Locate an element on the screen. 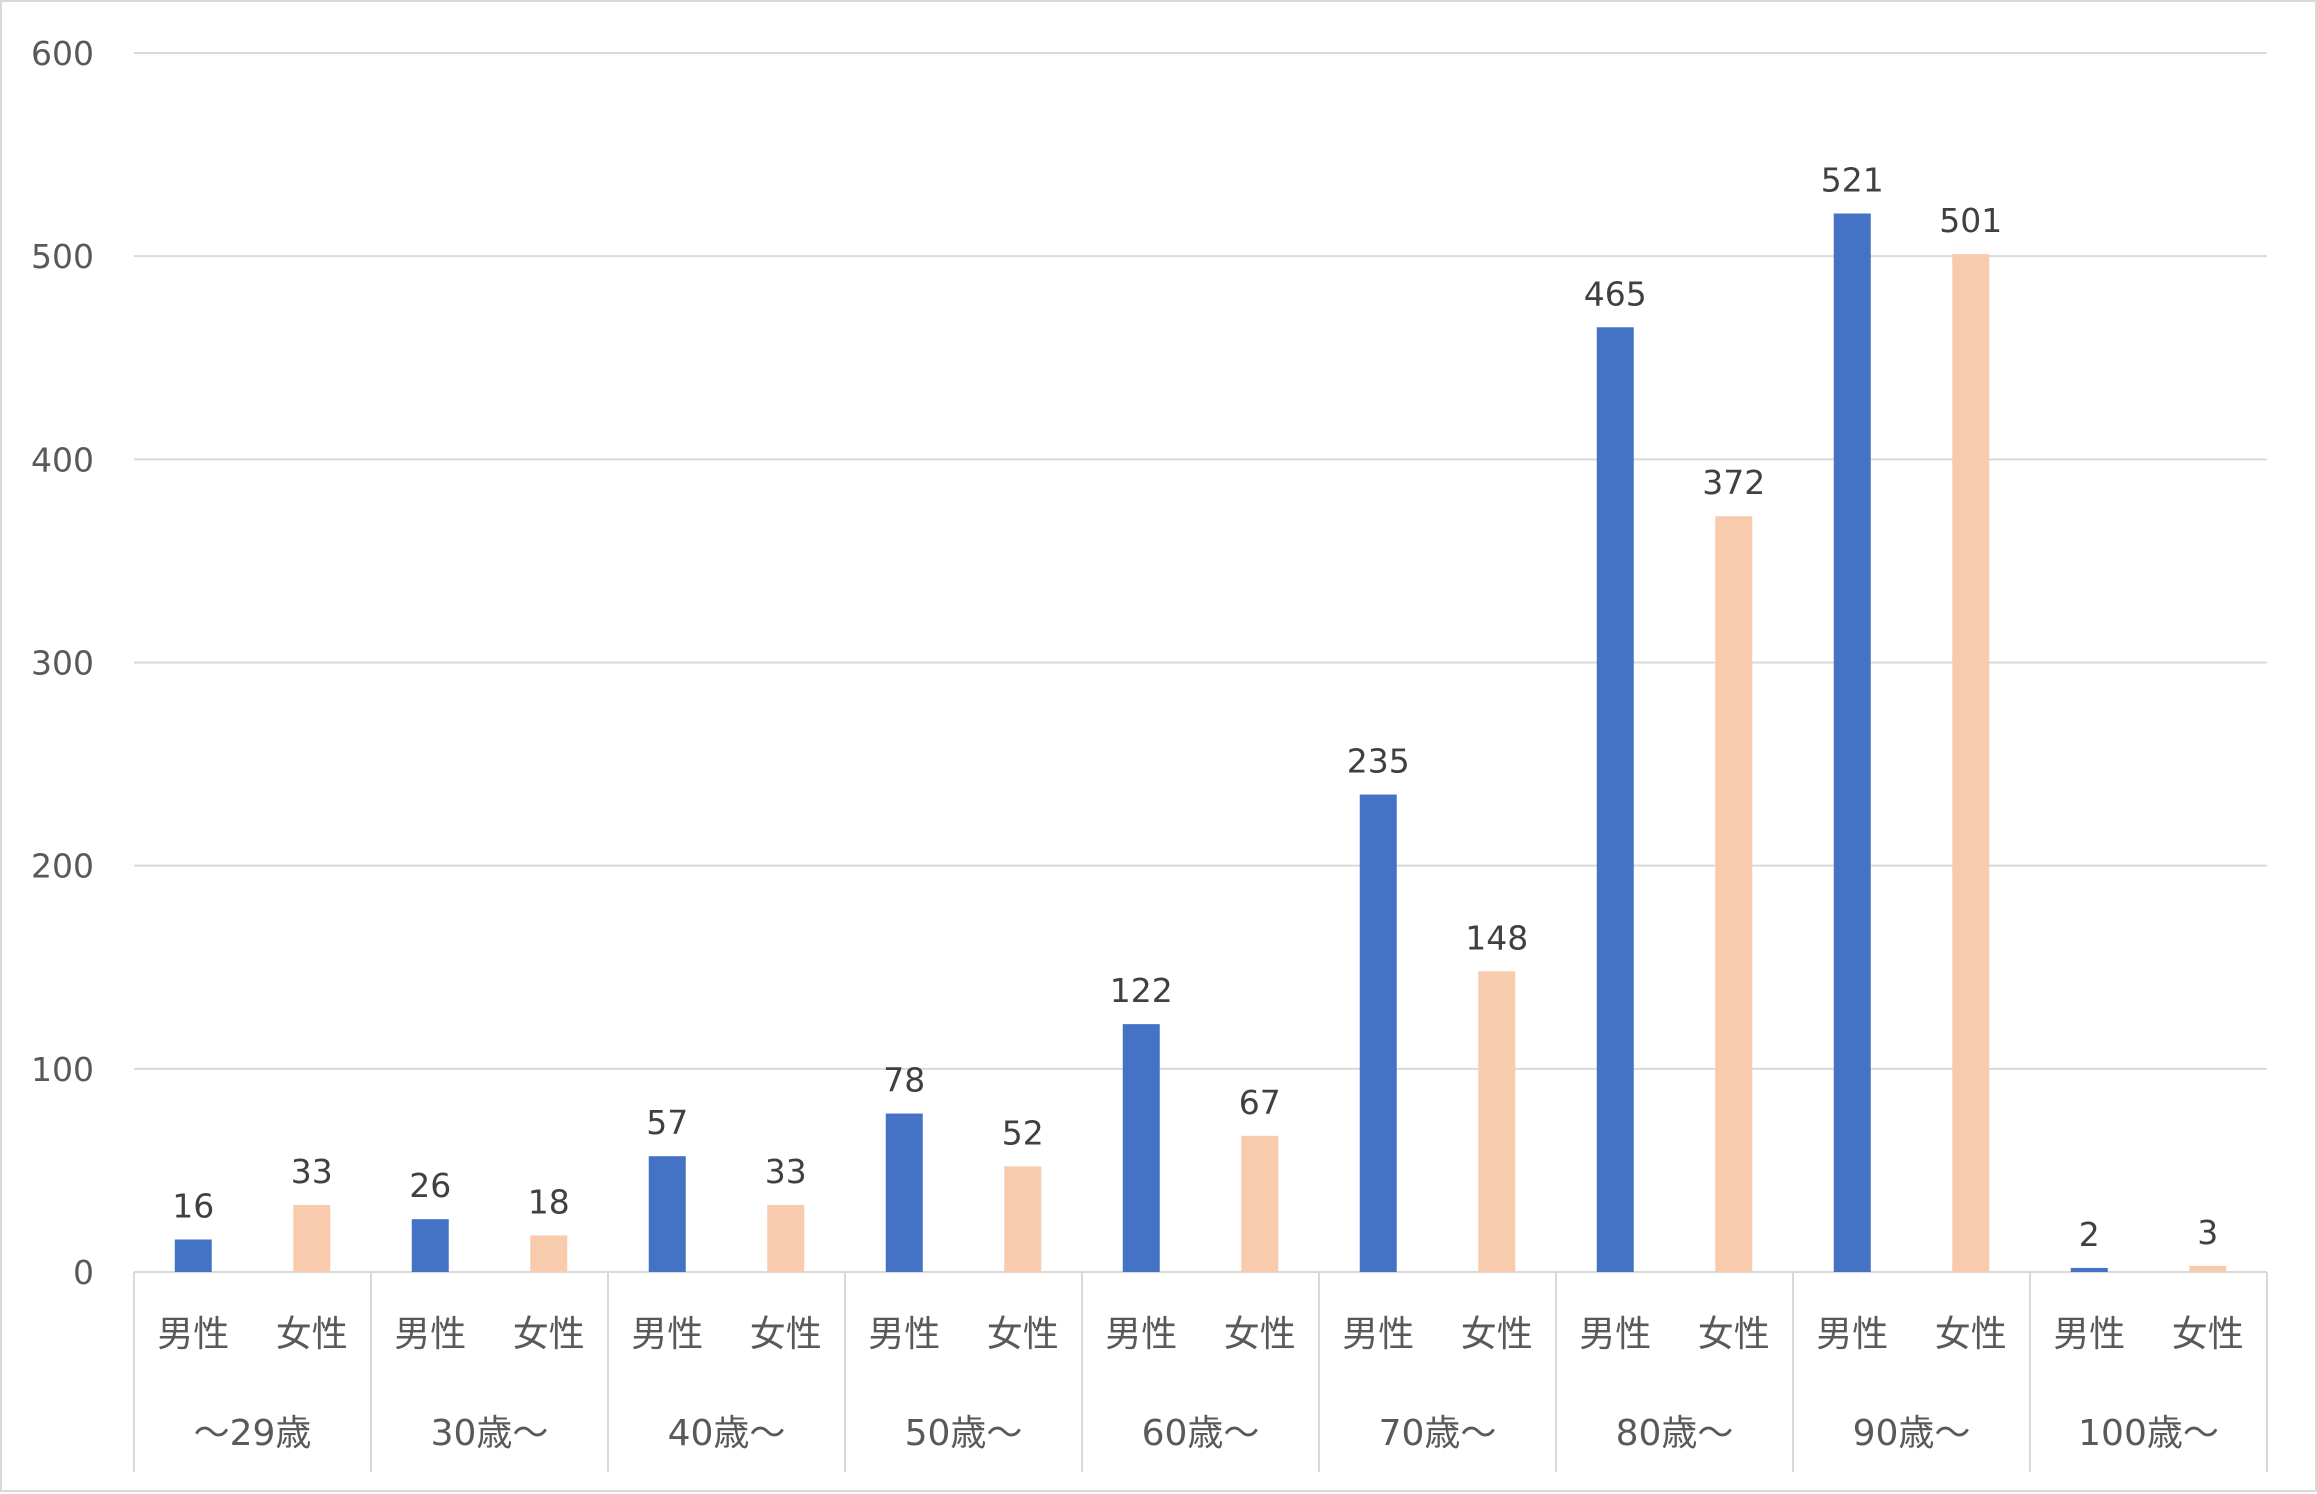  category-label: 80歳～ is located at coordinates (1675, 1433).